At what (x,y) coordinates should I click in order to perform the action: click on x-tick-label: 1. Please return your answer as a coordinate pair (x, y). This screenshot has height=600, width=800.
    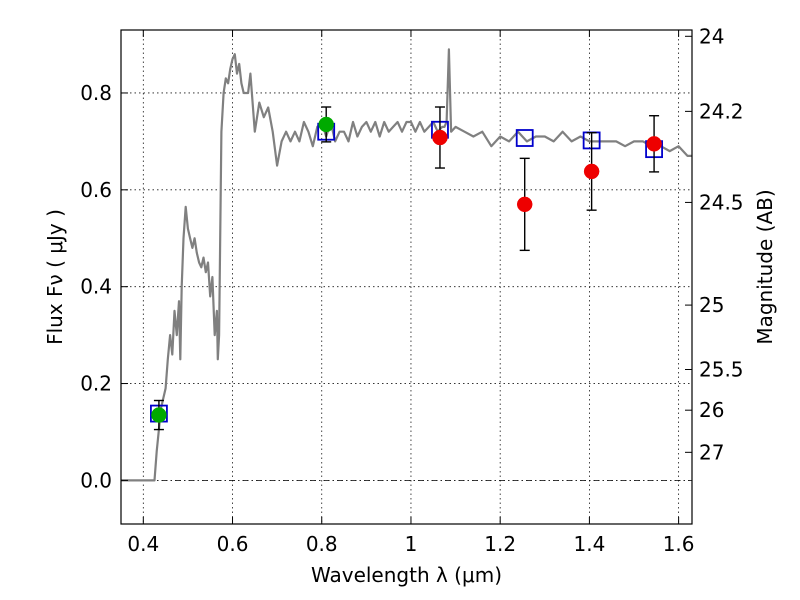
    Looking at the image, I should click on (411, 544).